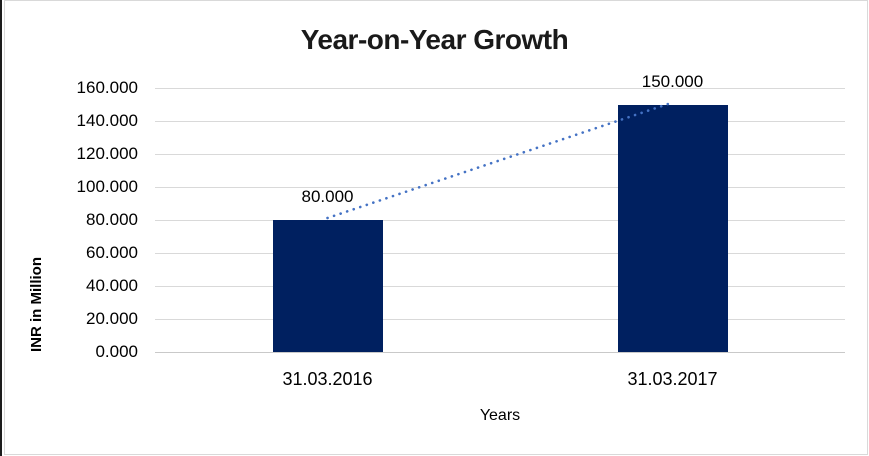  Describe the element at coordinates (327, 196) in the screenshot. I see `data-label: 80.000` at that location.